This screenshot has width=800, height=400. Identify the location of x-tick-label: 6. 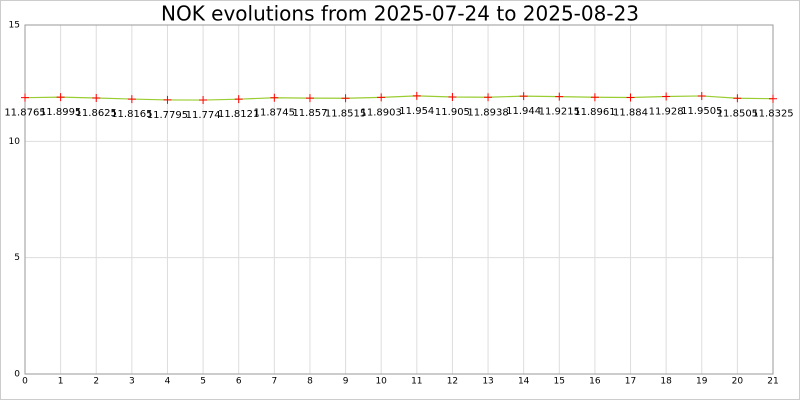
(239, 382).